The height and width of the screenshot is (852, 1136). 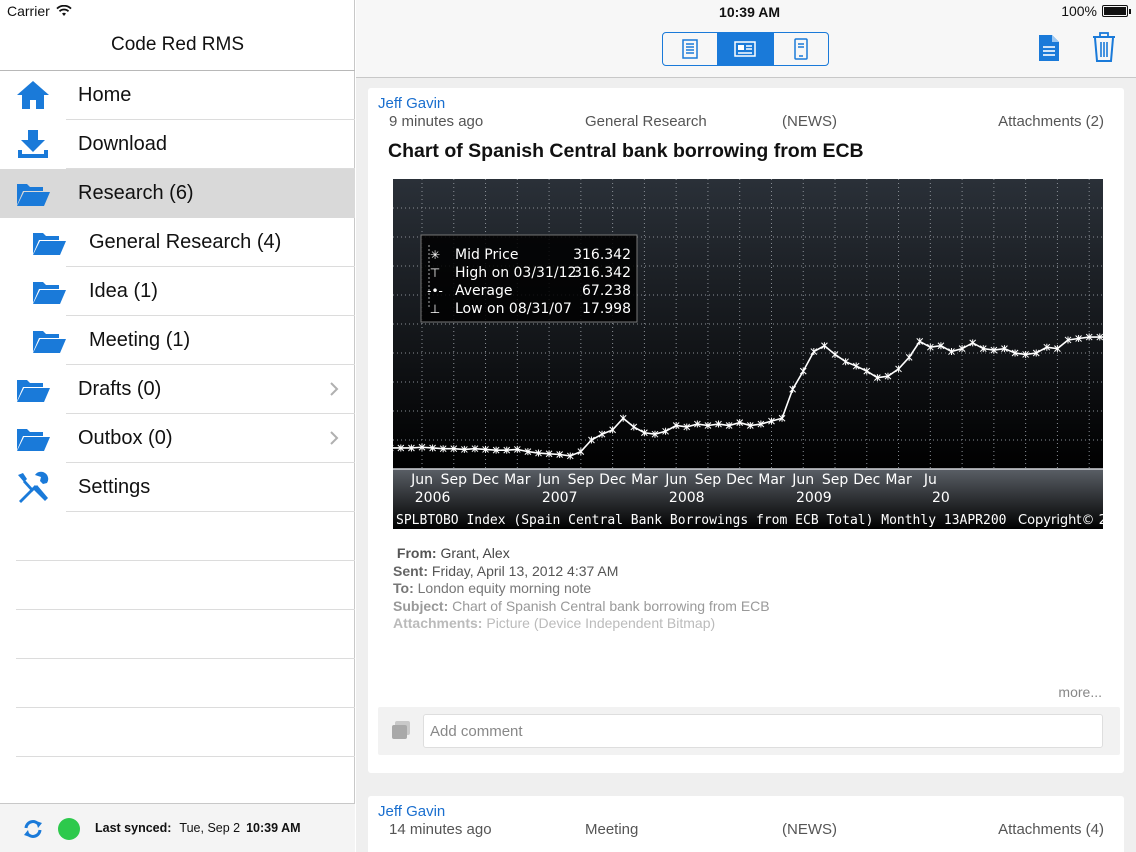 What do you see at coordinates (941, 498) in the screenshot?
I see `x-year-label: 20` at bounding box center [941, 498].